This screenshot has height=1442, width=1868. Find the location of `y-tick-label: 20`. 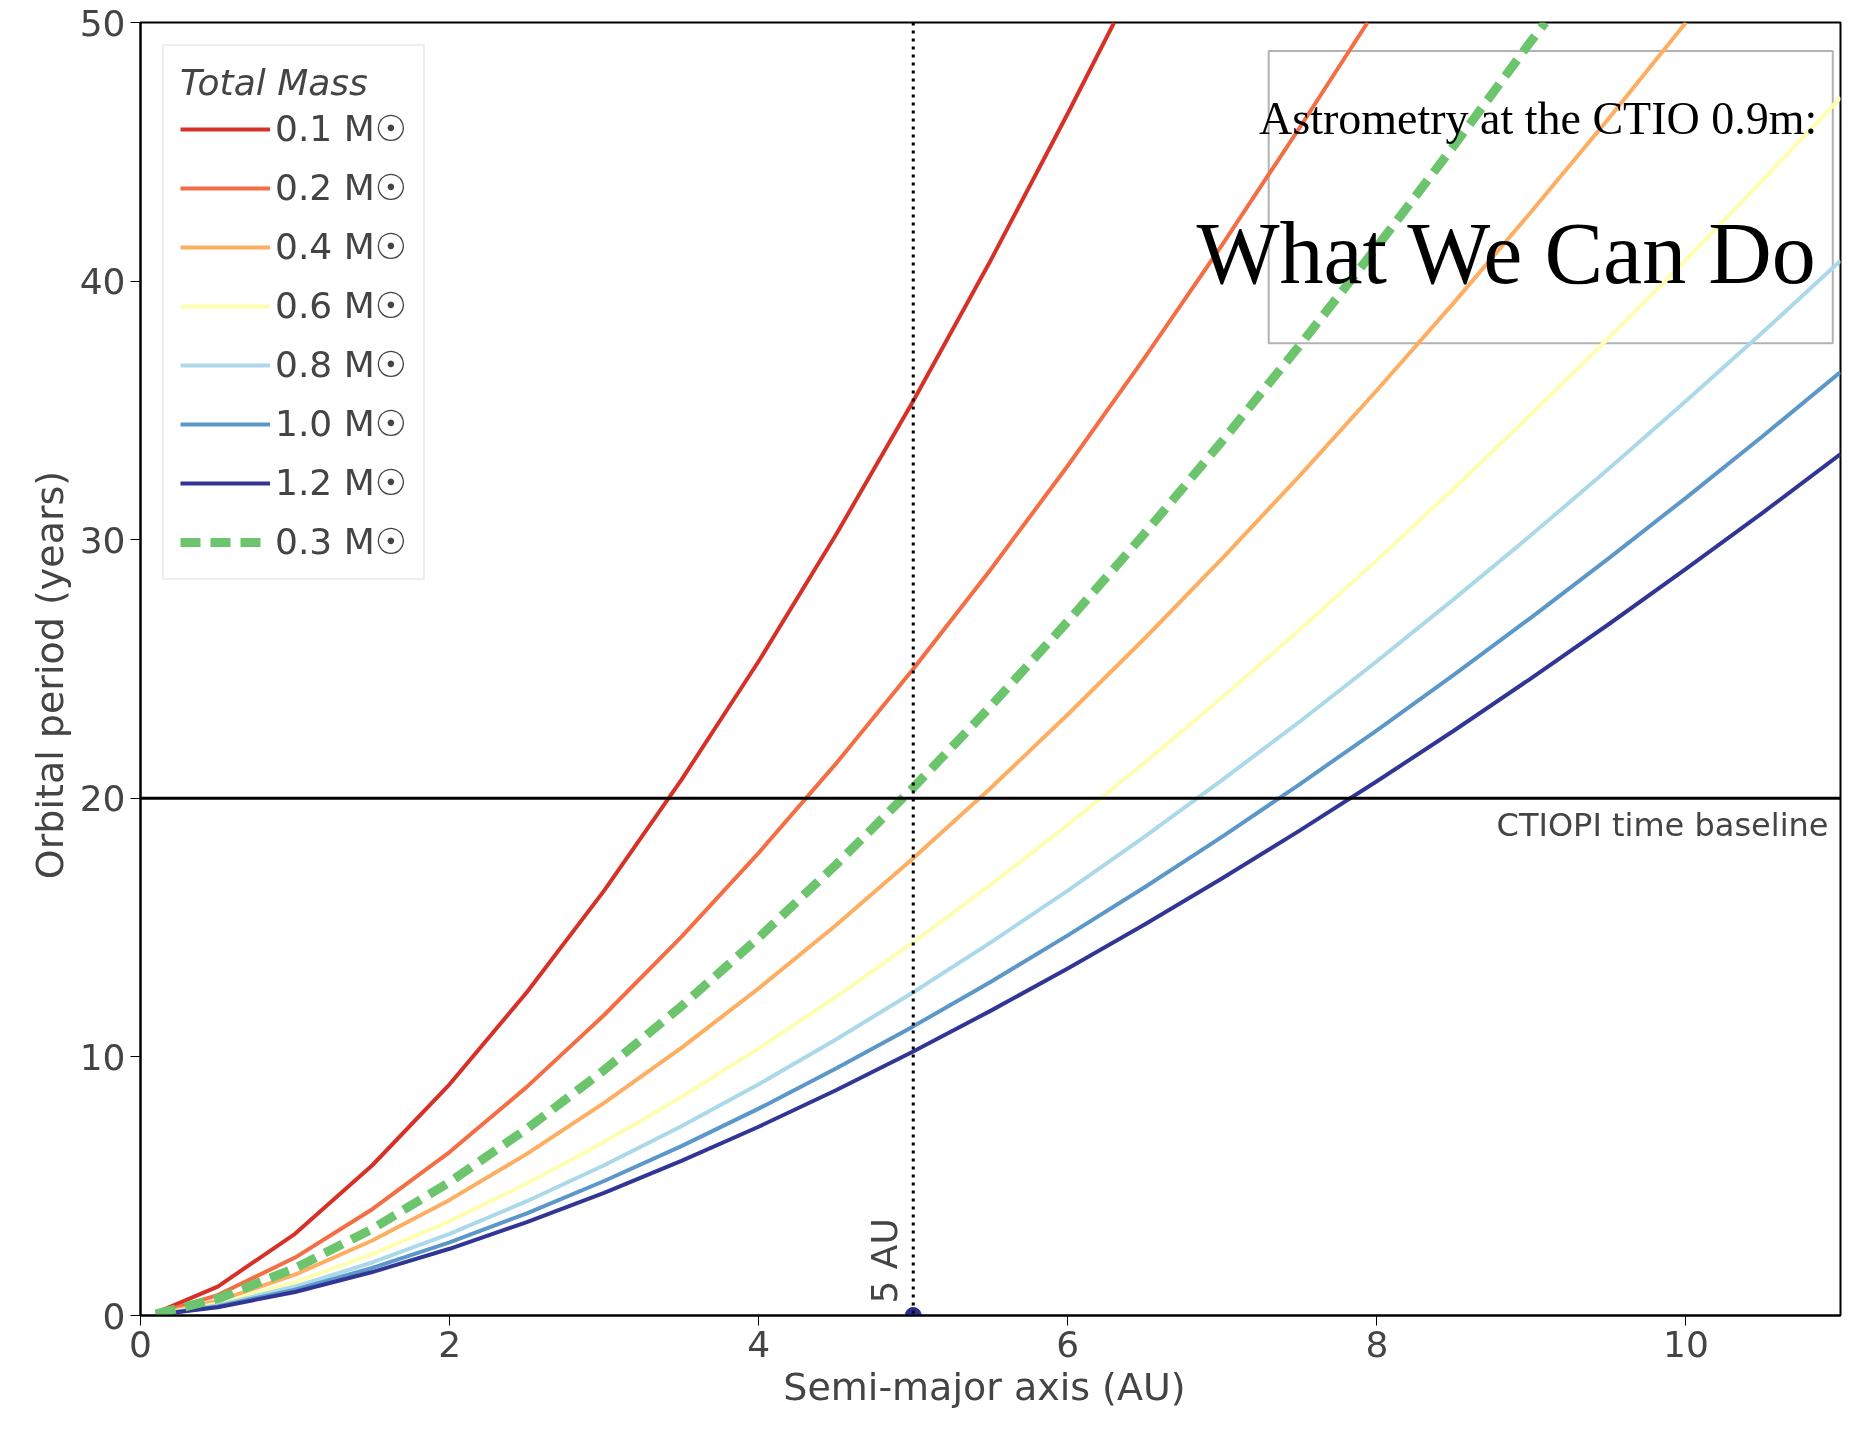

y-tick-label: 20 is located at coordinates (102, 799).